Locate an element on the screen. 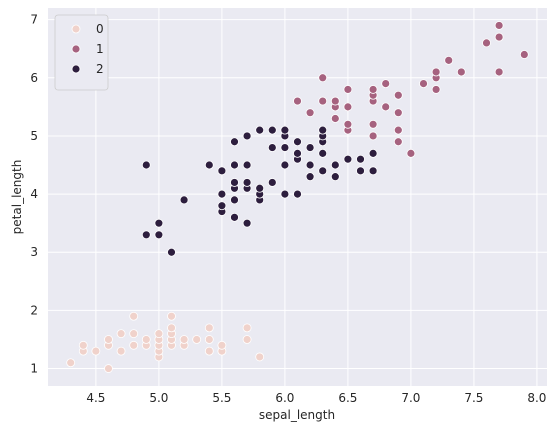 This screenshot has height=433, width=555. legend-label-2: 2 is located at coordinates (100, 69).